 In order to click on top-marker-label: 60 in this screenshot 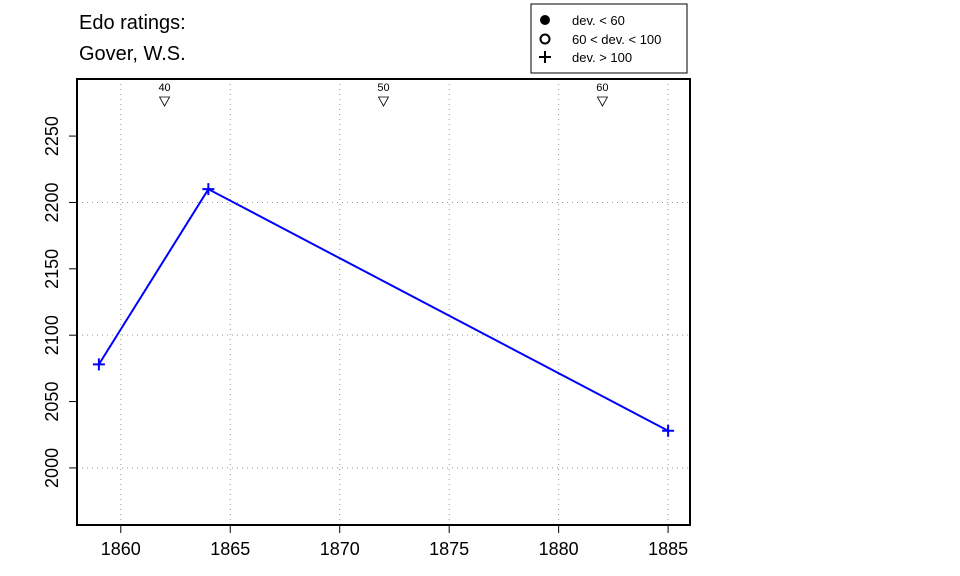, I will do `click(602, 88)`.